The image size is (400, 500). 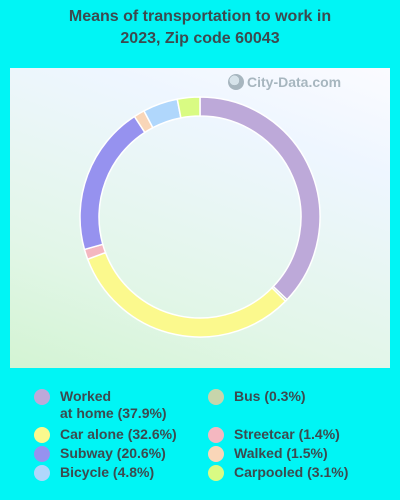 I want to click on legend-item-walked: Walked (1.5%), so click(x=268, y=453).